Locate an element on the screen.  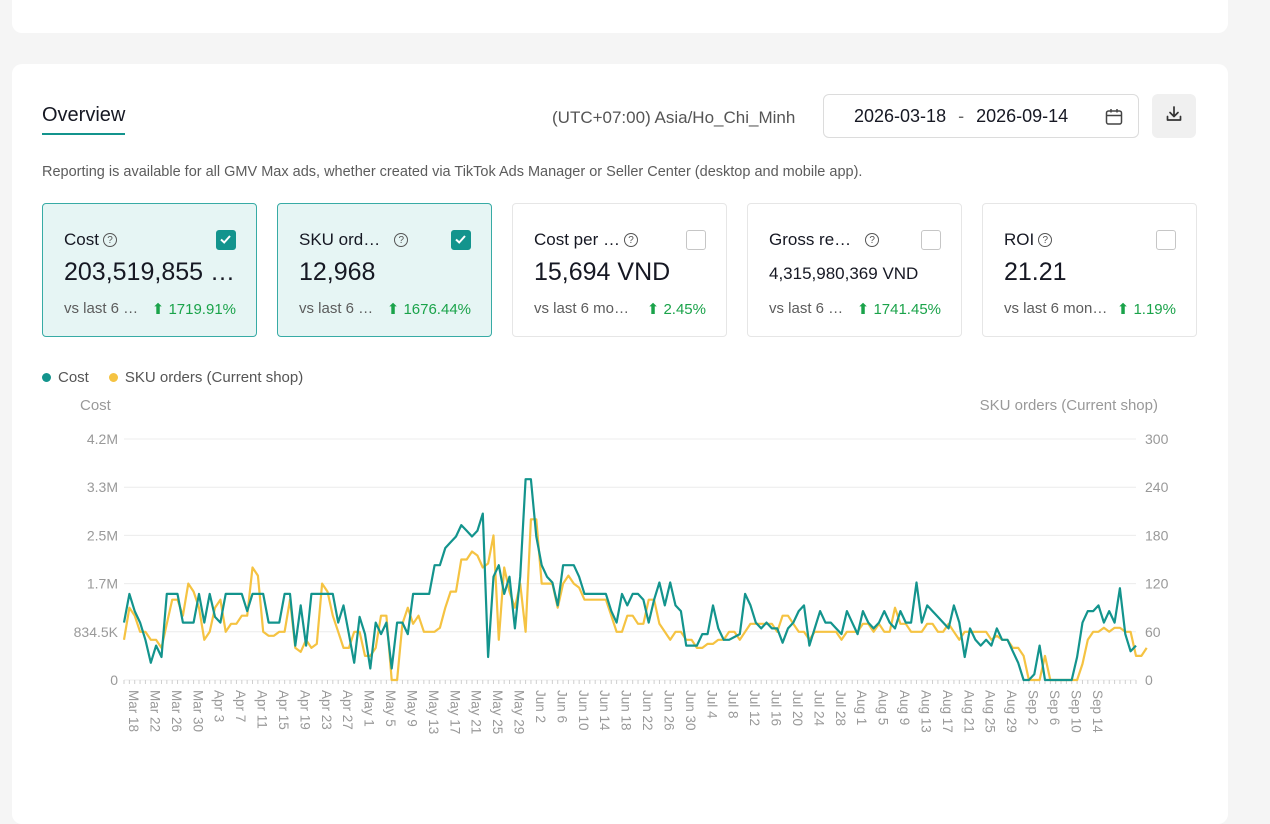
y-right-tick-label: 300 is located at coordinates (1157, 439).